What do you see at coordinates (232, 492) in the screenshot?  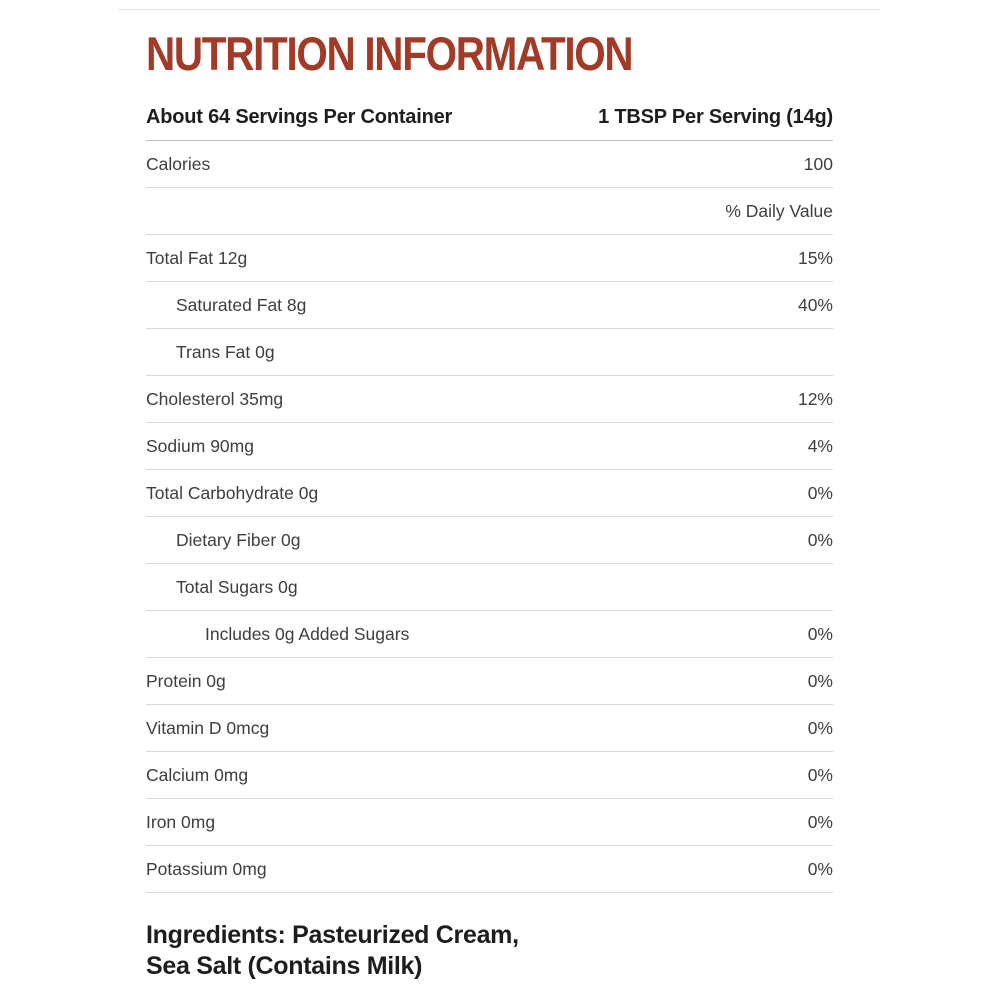 I see `nutrient-label: Total Carbohydrate 0g` at bounding box center [232, 492].